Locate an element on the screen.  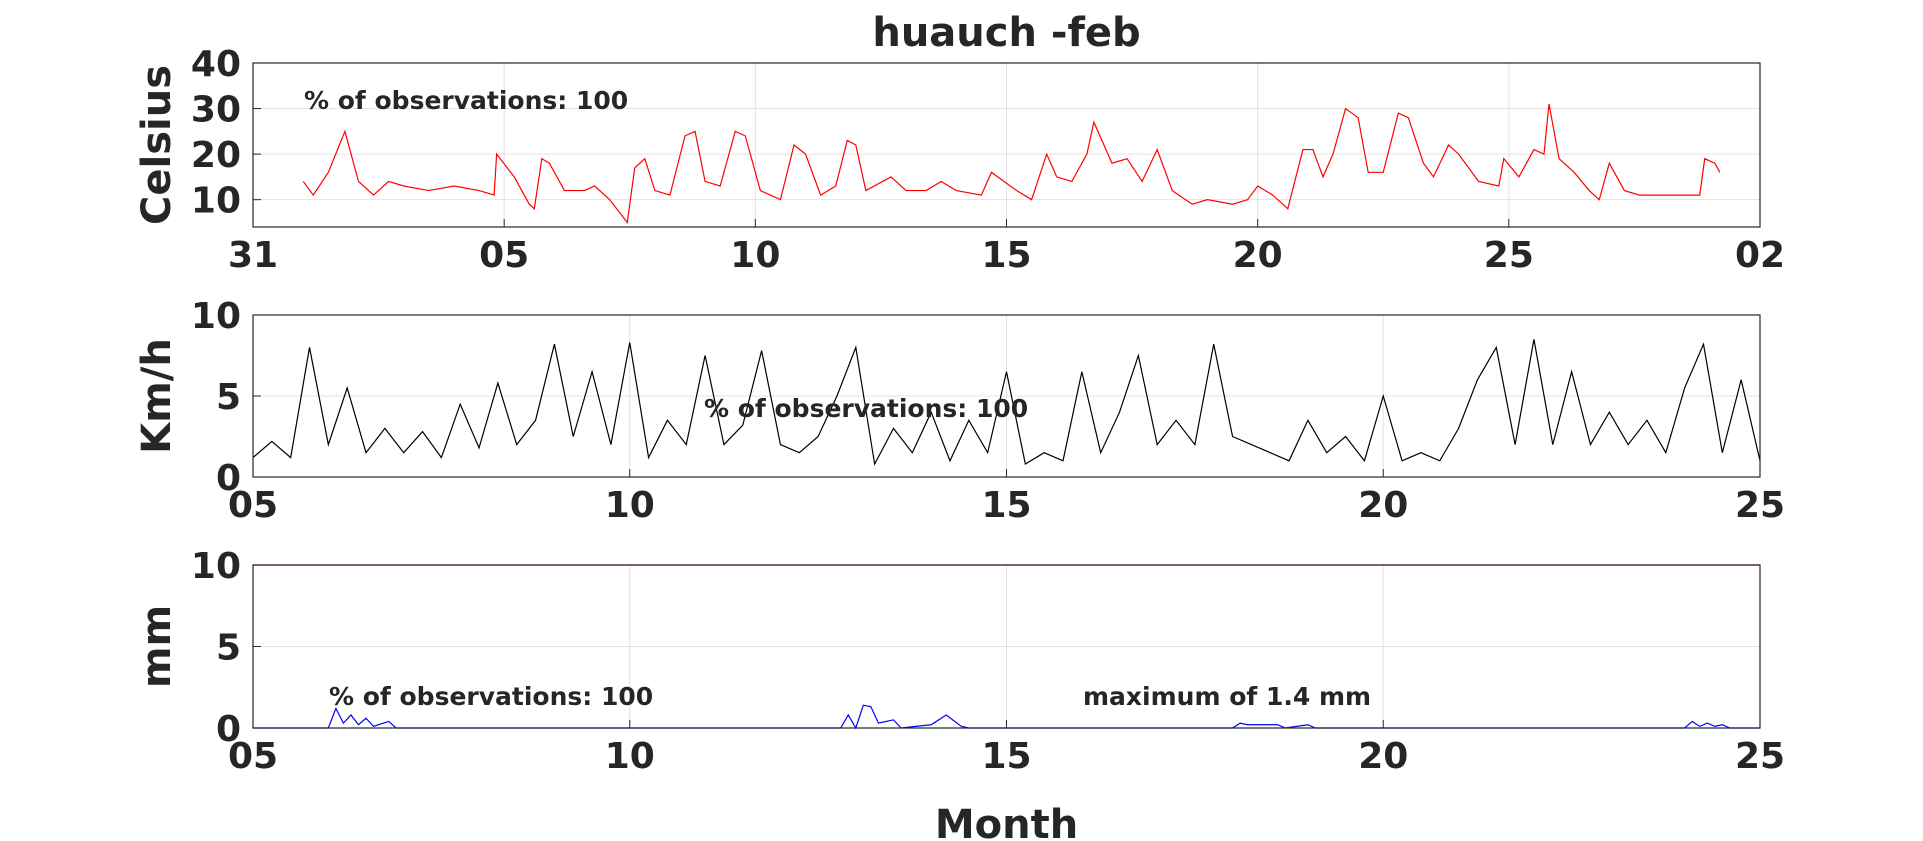
y-axis-label: mm is located at coordinates (157, 646).